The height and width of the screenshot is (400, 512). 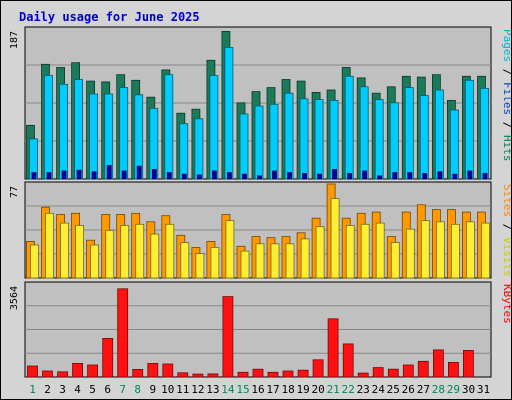 What do you see at coordinates (228, 389) in the screenshot?
I see `day-label-14: 14` at bounding box center [228, 389].